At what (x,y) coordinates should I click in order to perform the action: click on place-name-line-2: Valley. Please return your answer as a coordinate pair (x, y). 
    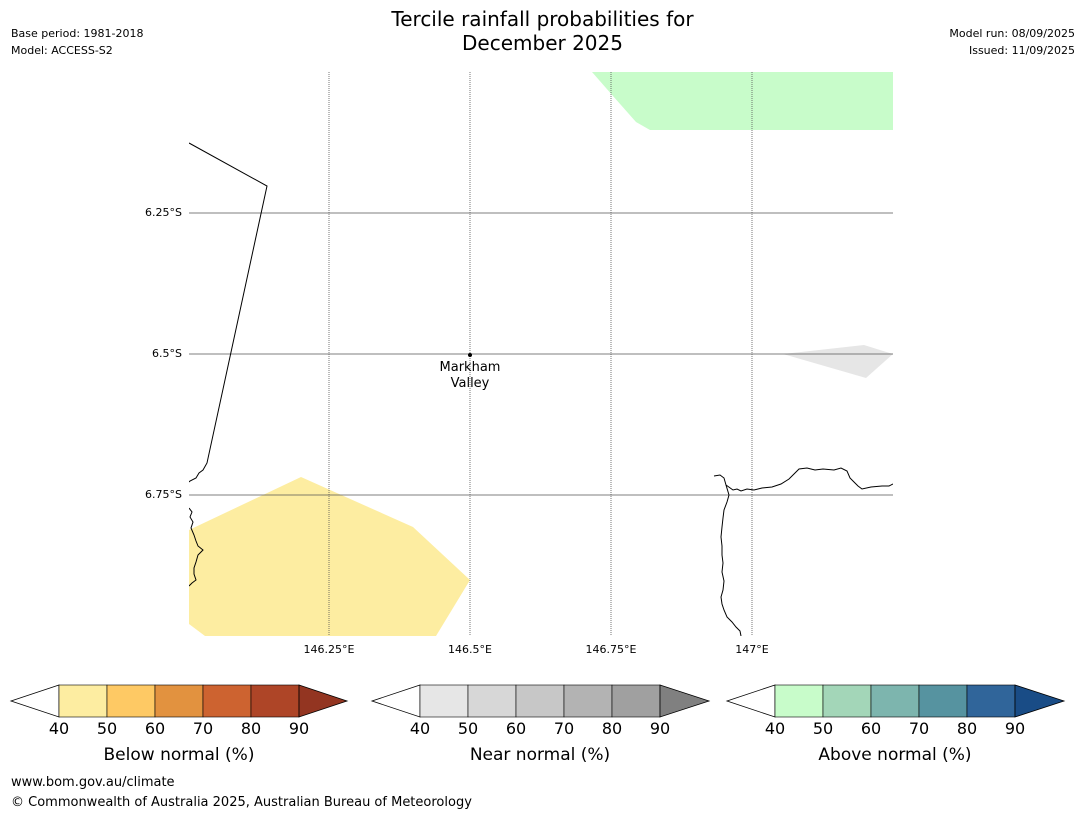
    Looking at the image, I should click on (470, 383).